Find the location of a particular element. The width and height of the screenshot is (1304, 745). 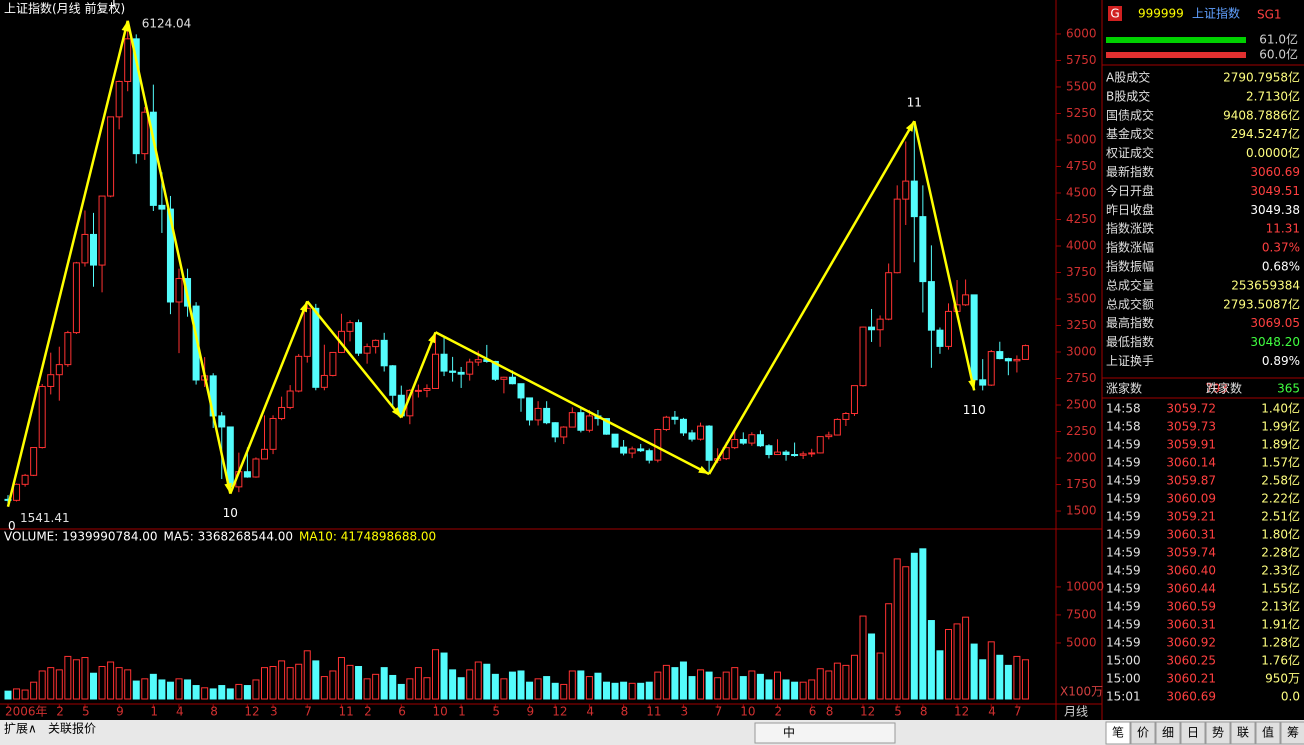

y-tick-label: 4250 is located at coordinates (1081, 219).